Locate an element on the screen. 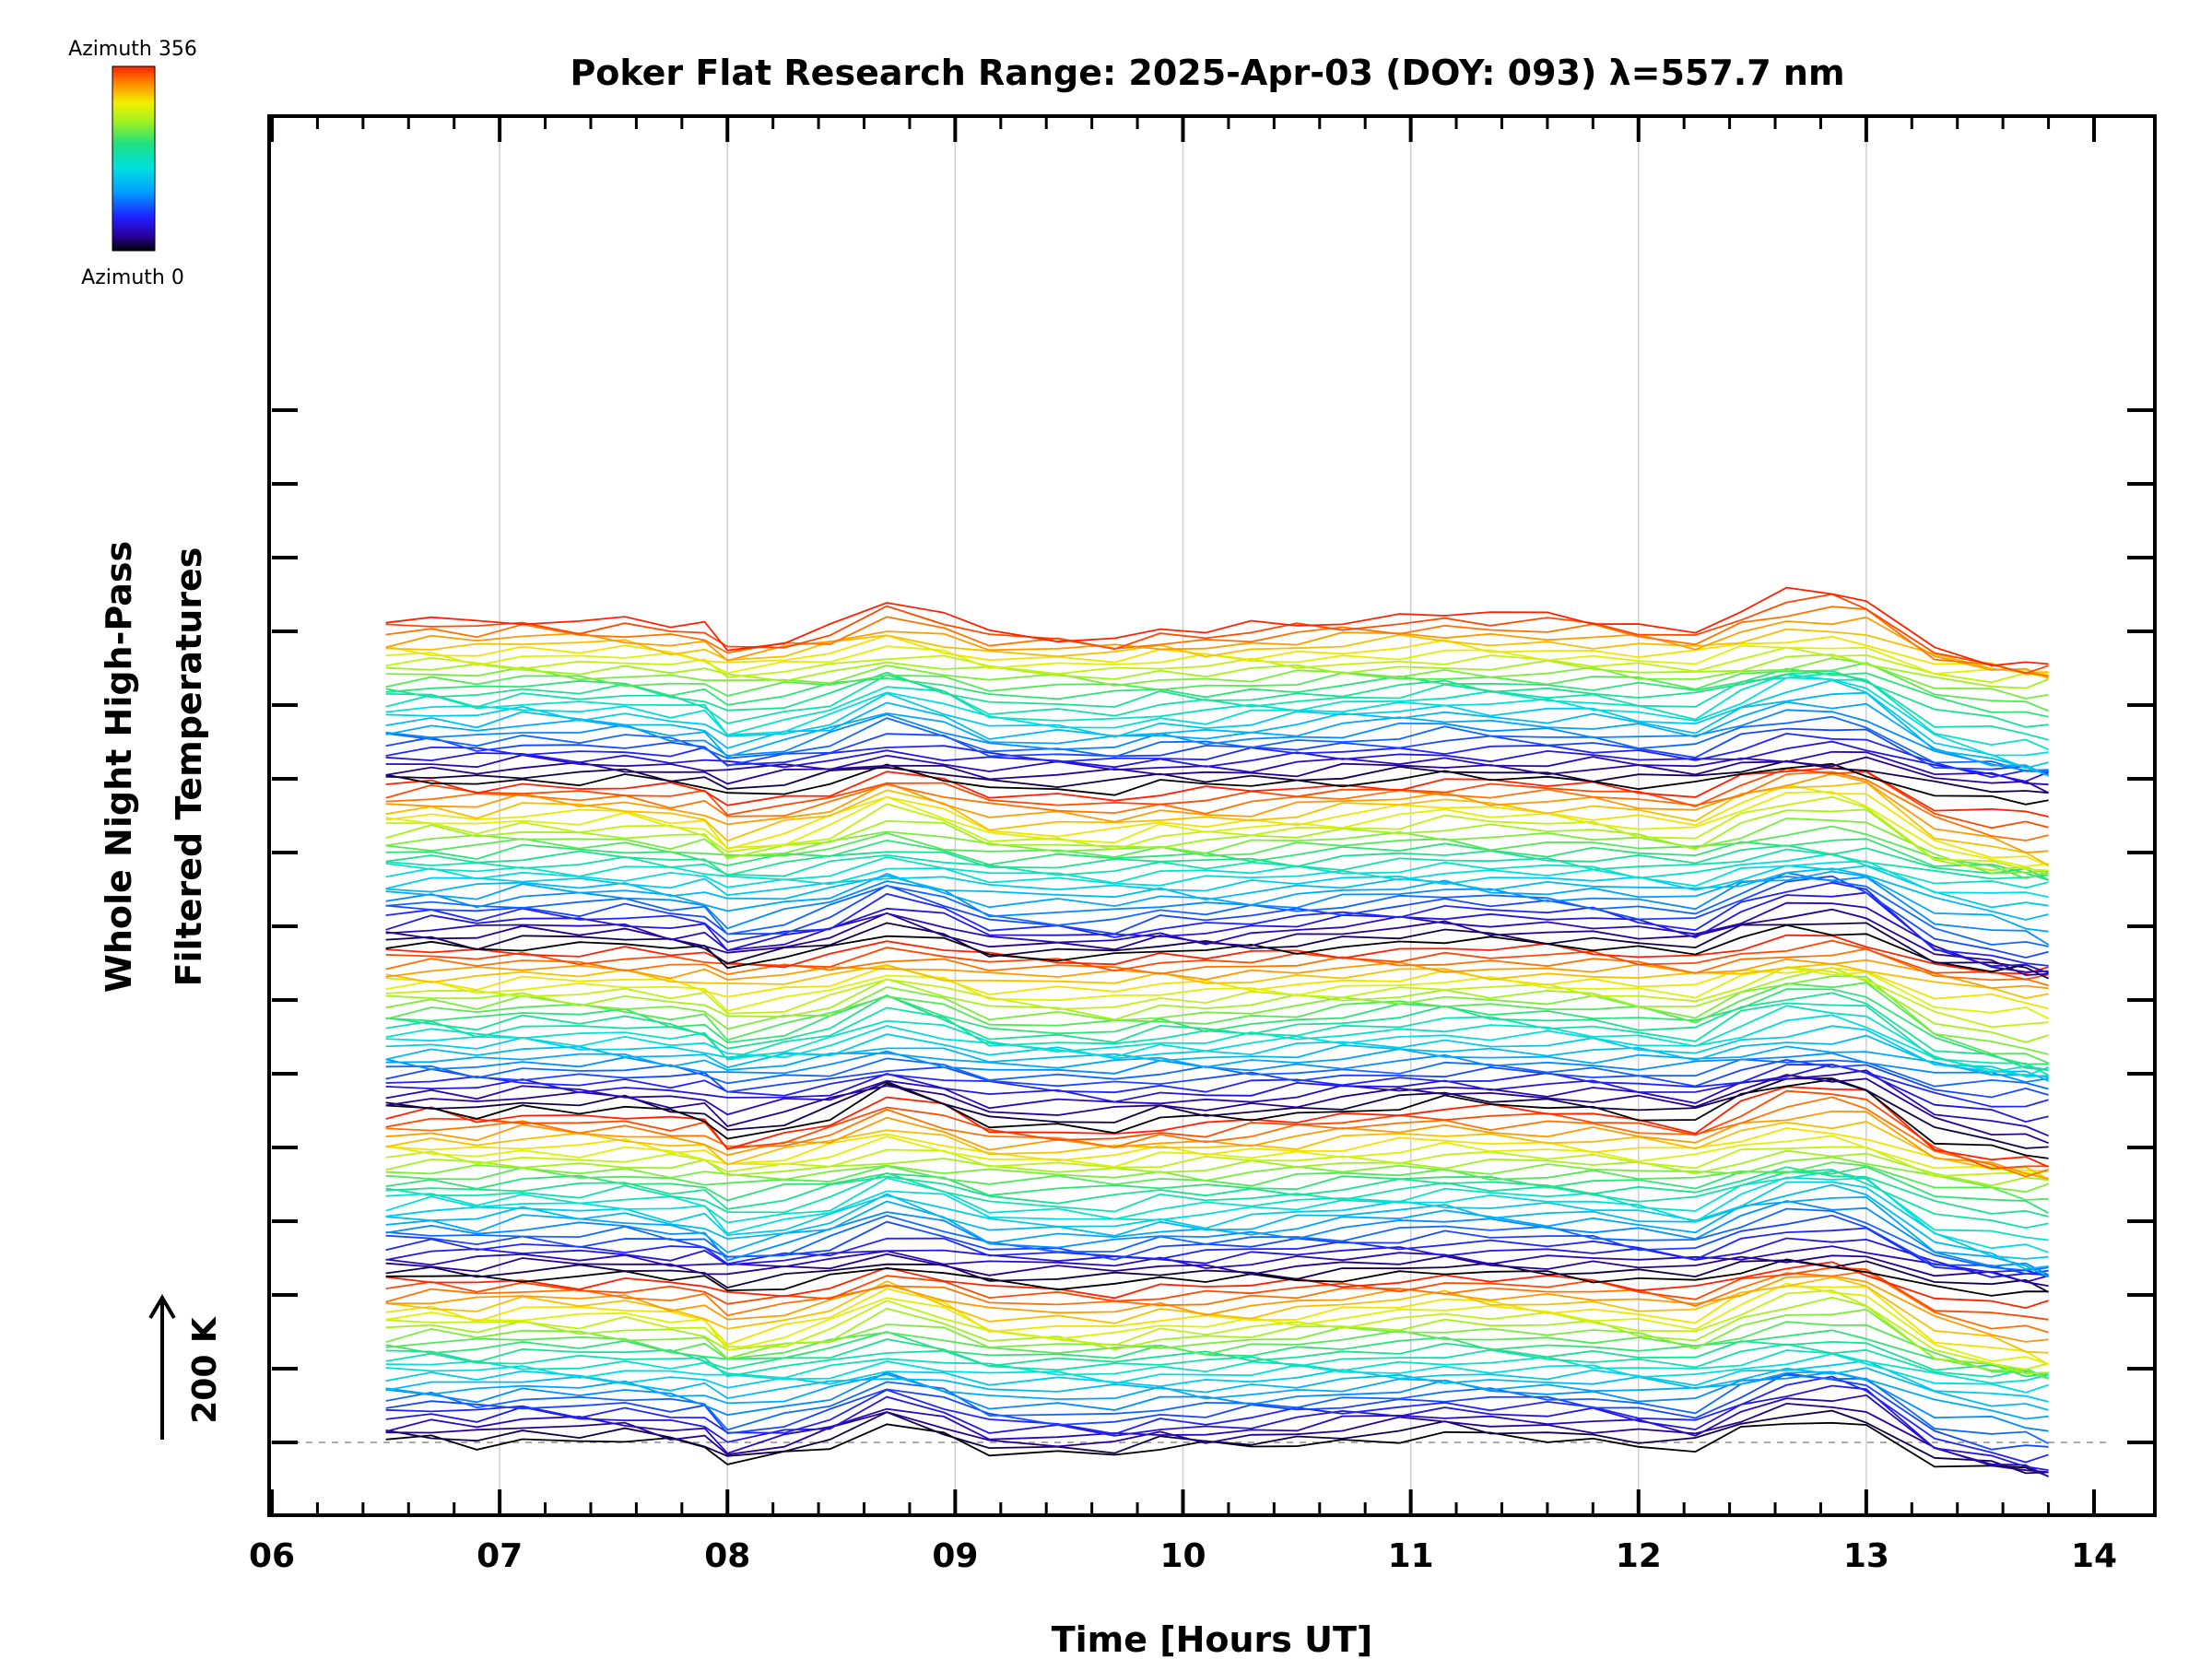  x-axis-label: Time [Hours UT] is located at coordinates (1212, 1639).